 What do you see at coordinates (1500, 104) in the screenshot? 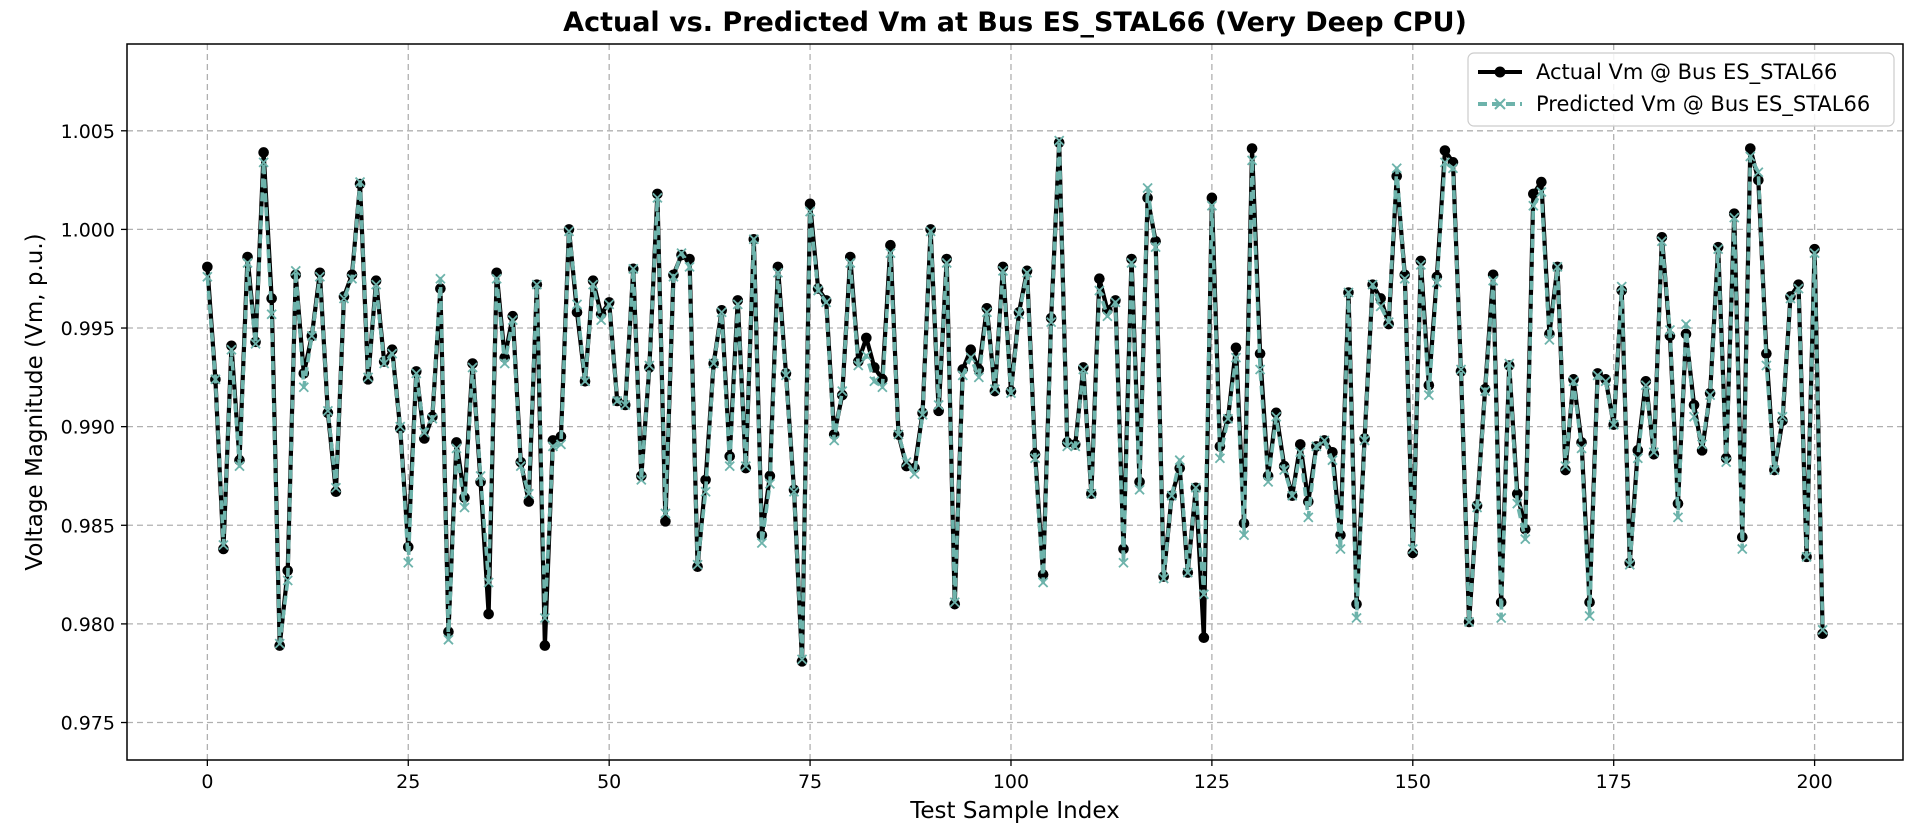
I see `legend-marker-predicted` at bounding box center [1500, 104].